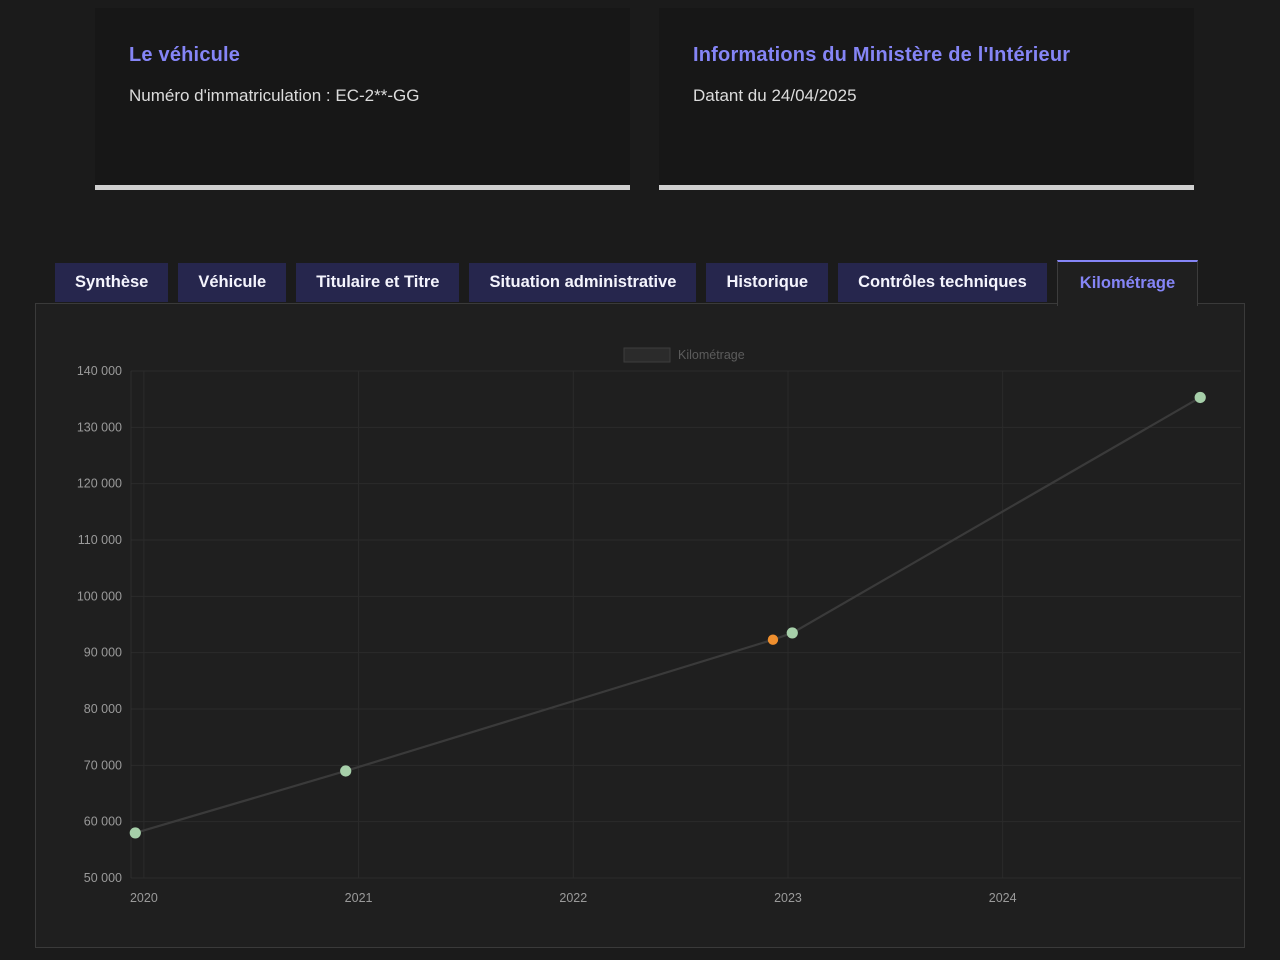 This screenshot has width=1280, height=960. What do you see at coordinates (1127, 283) in the screenshot?
I see `tab-kilometrage: Kilométrage` at bounding box center [1127, 283].